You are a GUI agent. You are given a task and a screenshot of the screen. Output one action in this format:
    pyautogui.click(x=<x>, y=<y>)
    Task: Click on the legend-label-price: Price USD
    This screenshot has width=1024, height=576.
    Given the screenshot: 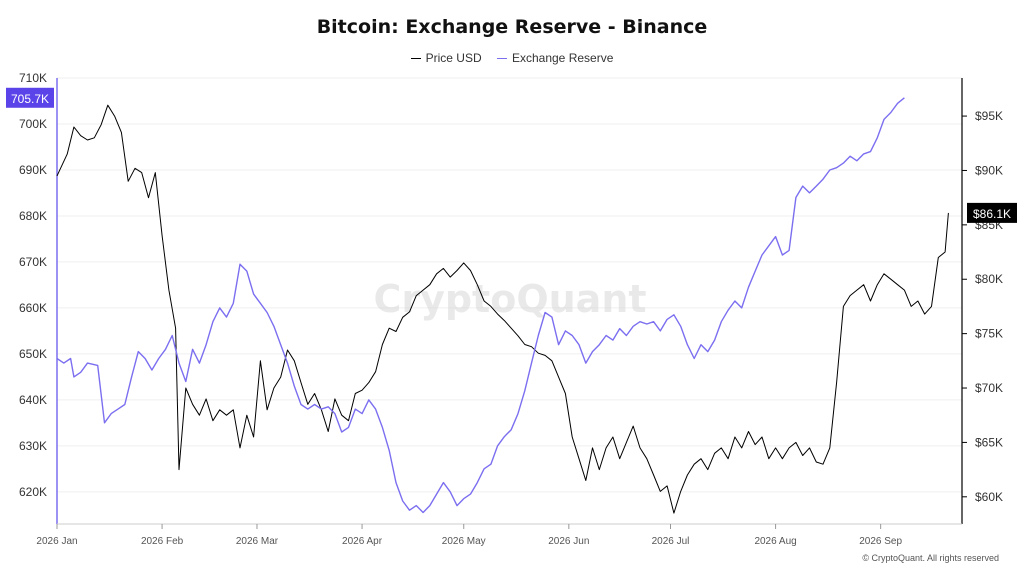 What is the action you would take?
    pyautogui.click(x=453, y=57)
    